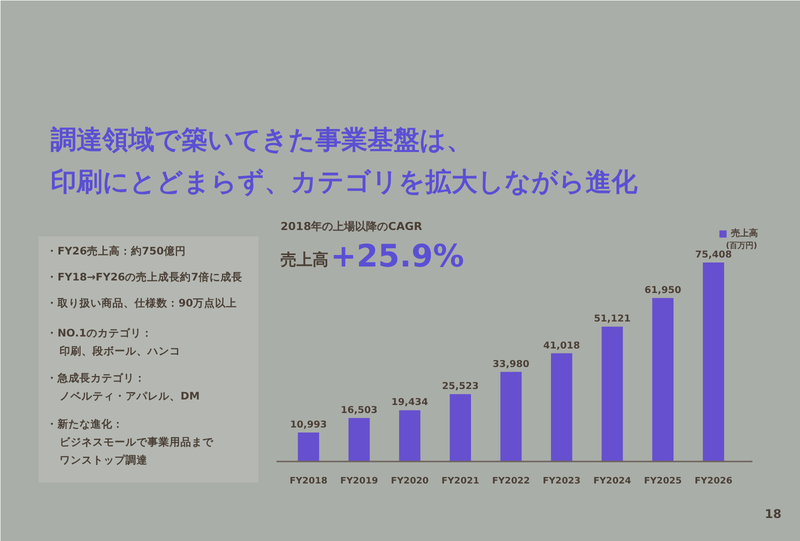 This screenshot has height=541, width=800. What do you see at coordinates (120, 351) in the screenshot?
I see `text: 印刷、段ボール、ハンコ` at bounding box center [120, 351].